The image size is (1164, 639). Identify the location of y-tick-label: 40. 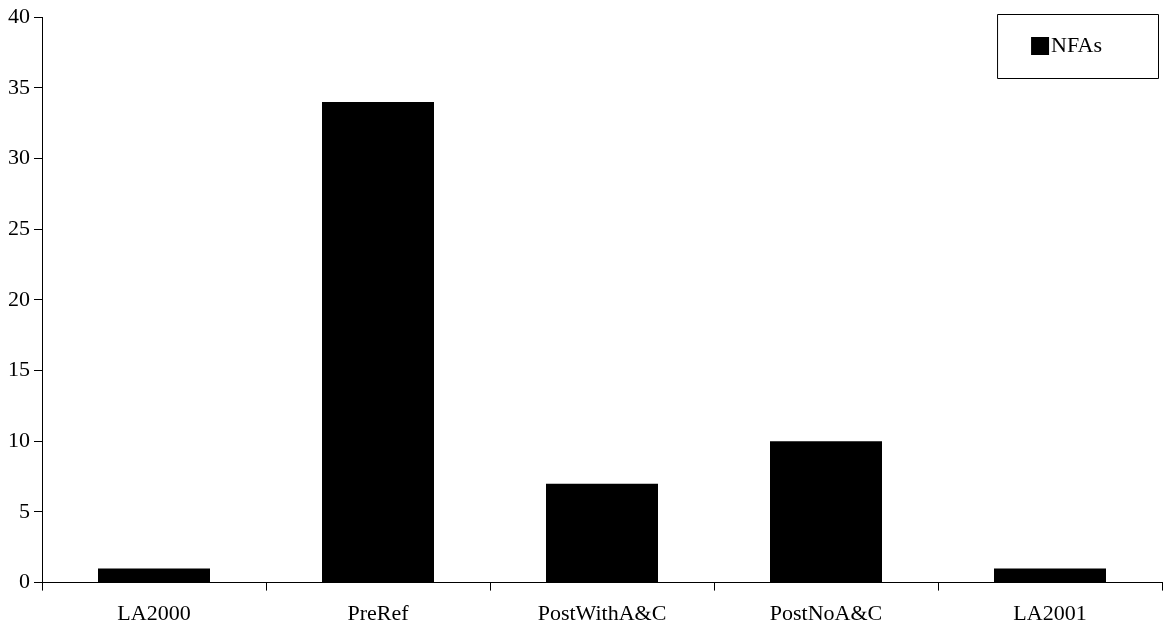
(19, 15).